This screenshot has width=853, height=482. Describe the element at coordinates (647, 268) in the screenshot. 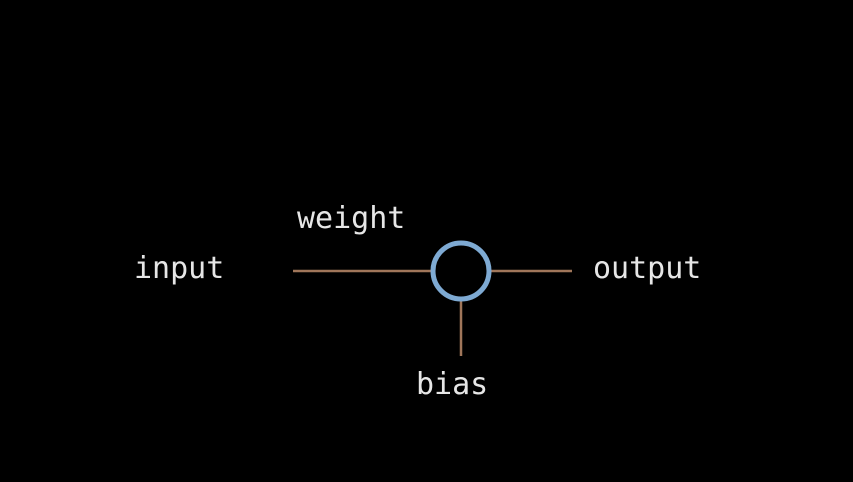

I see `output-label: output` at that location.